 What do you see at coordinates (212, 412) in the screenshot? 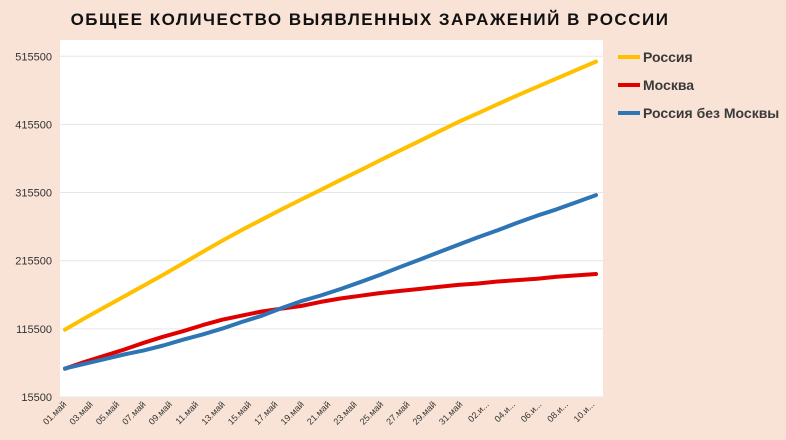
I see `x-tick-label: 13.май` at bounding box center [212, 412].